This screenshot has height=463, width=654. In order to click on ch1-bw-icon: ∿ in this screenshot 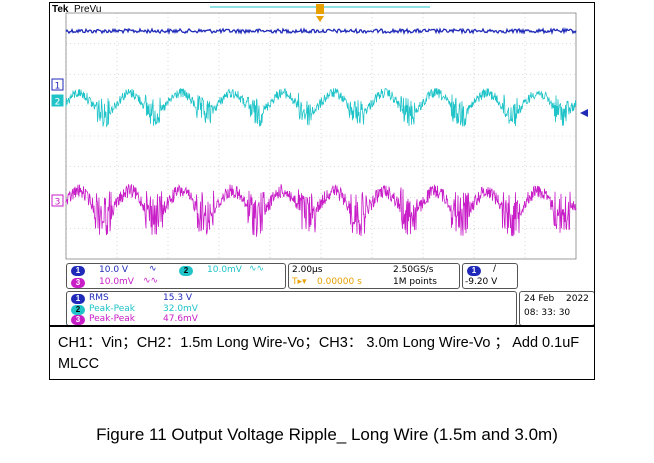, I will do `click(153, 269)`.